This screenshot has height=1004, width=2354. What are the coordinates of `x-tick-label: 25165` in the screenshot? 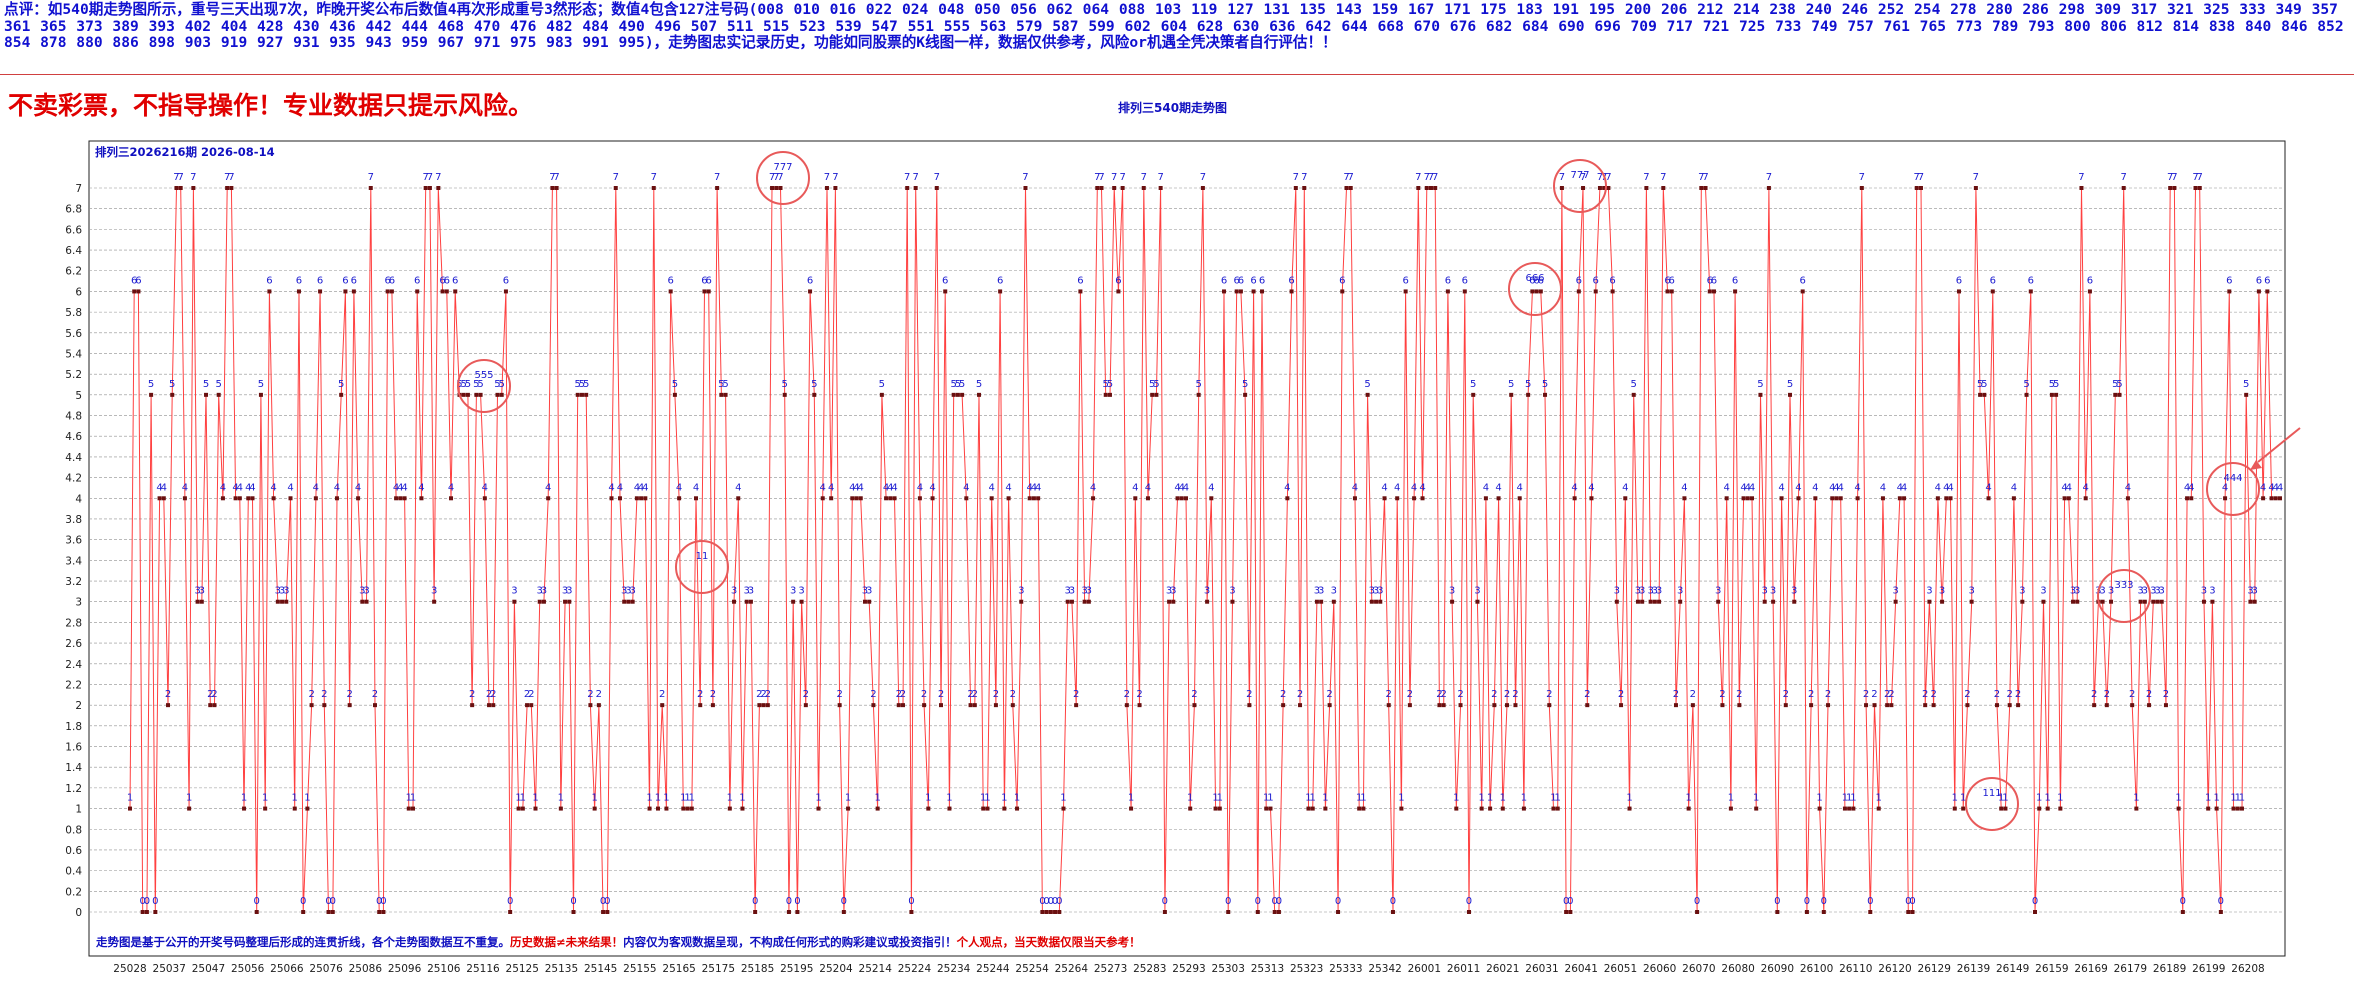 It's located at (678, 969).